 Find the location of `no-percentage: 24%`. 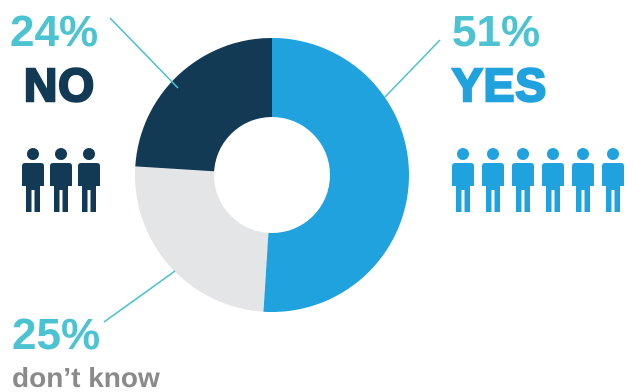

no-percentage: 24% is located at coordinates (54, 31).